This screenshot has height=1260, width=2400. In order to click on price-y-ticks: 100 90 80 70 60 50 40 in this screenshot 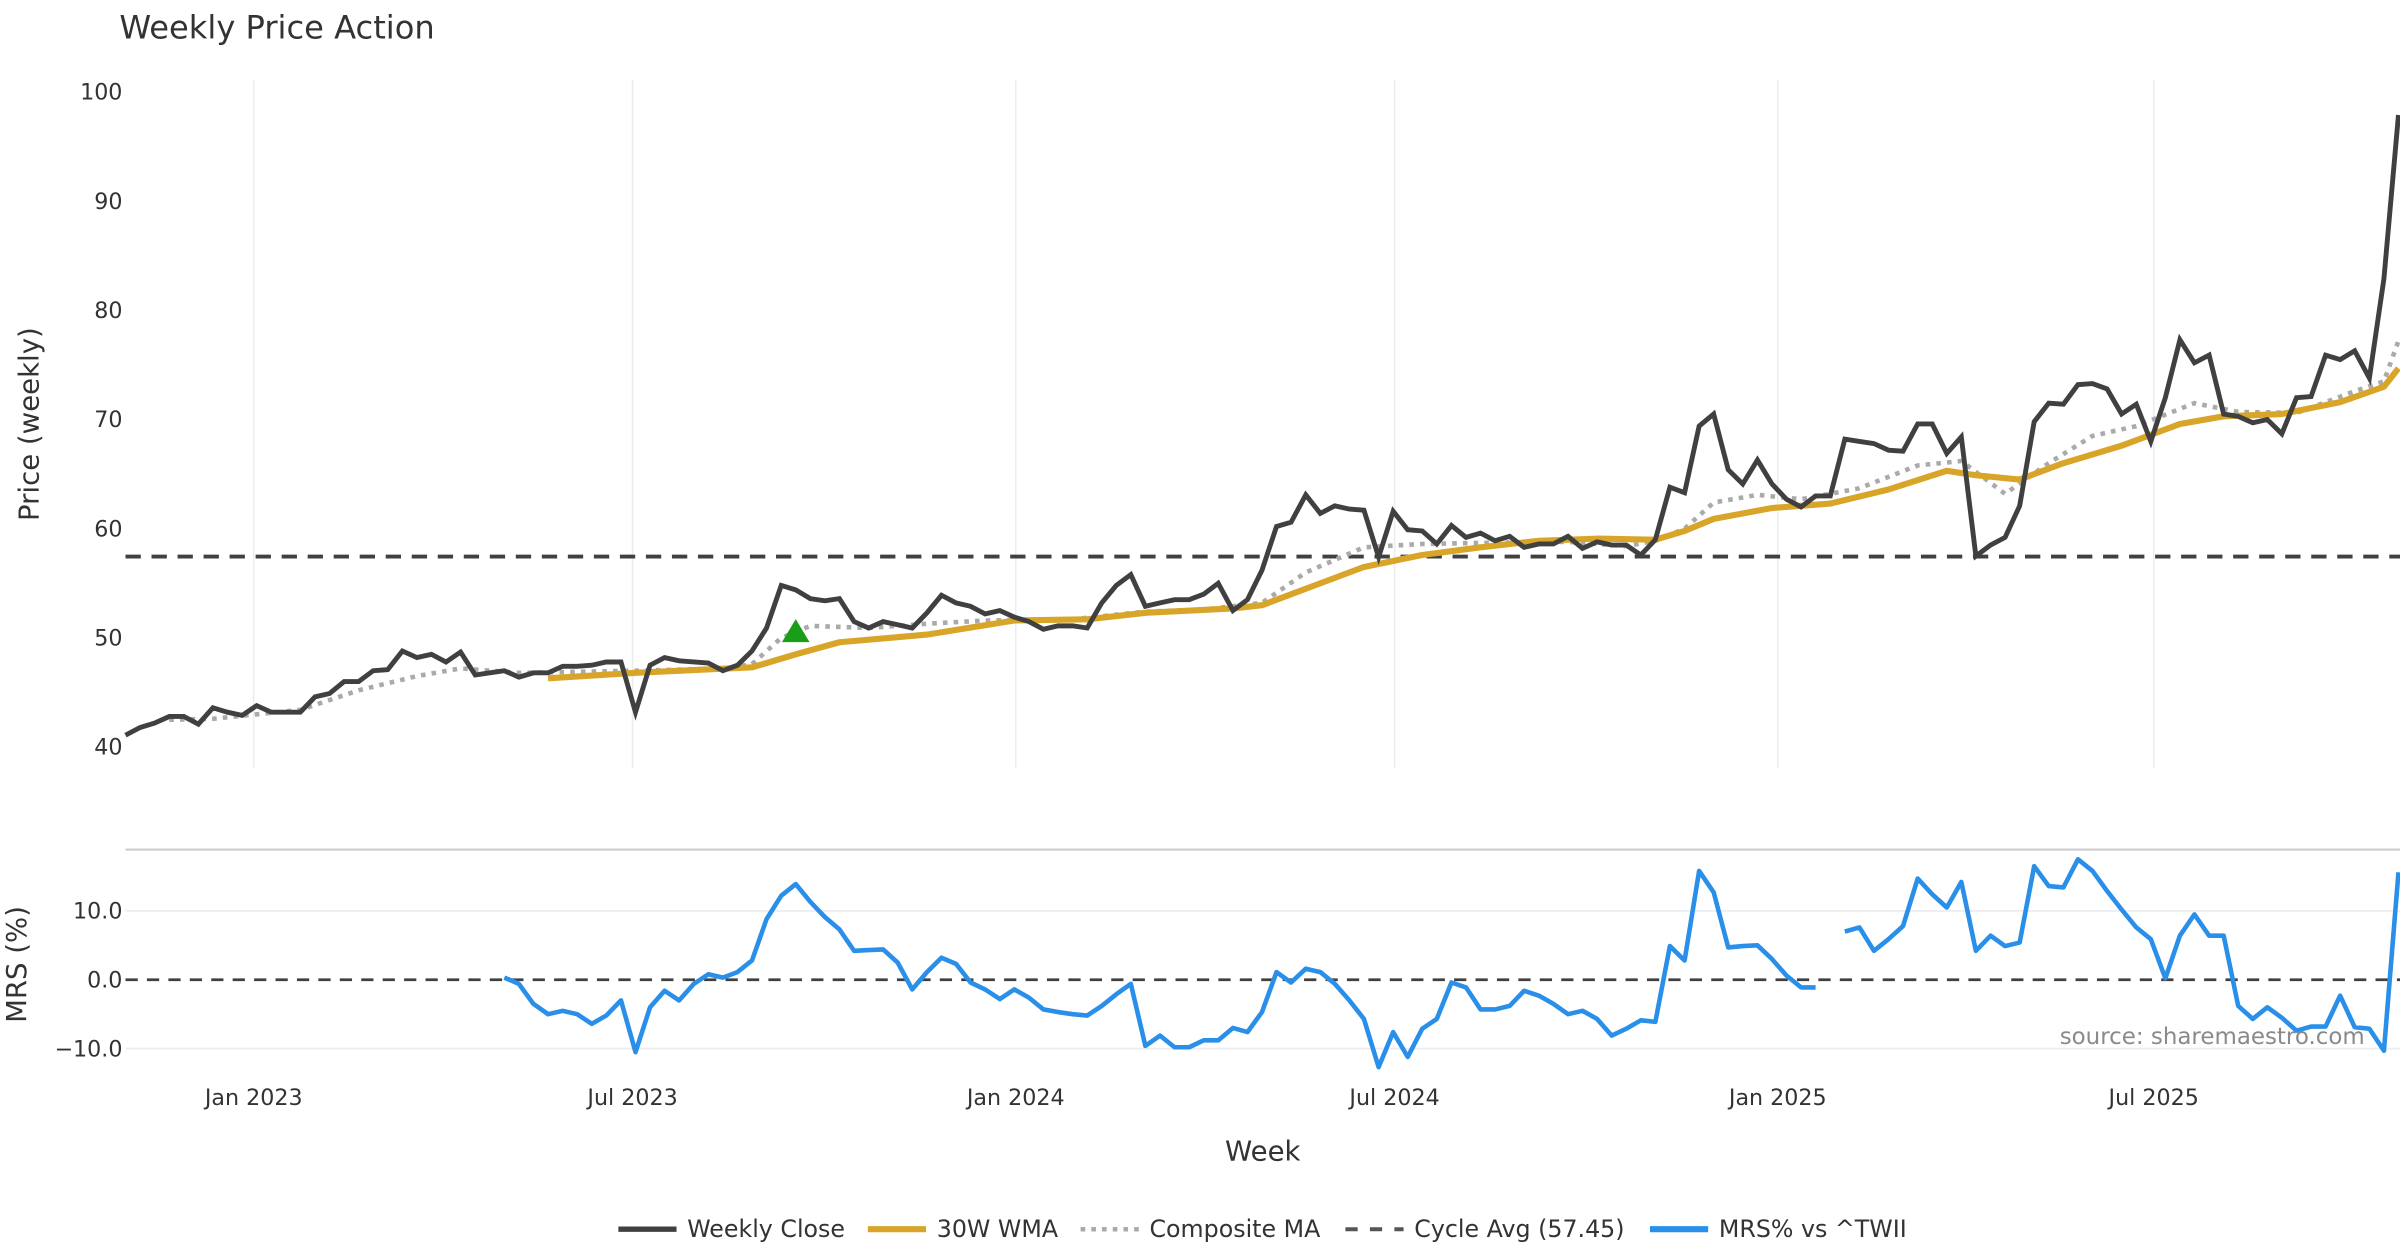, I will do `click(101, 420)`.